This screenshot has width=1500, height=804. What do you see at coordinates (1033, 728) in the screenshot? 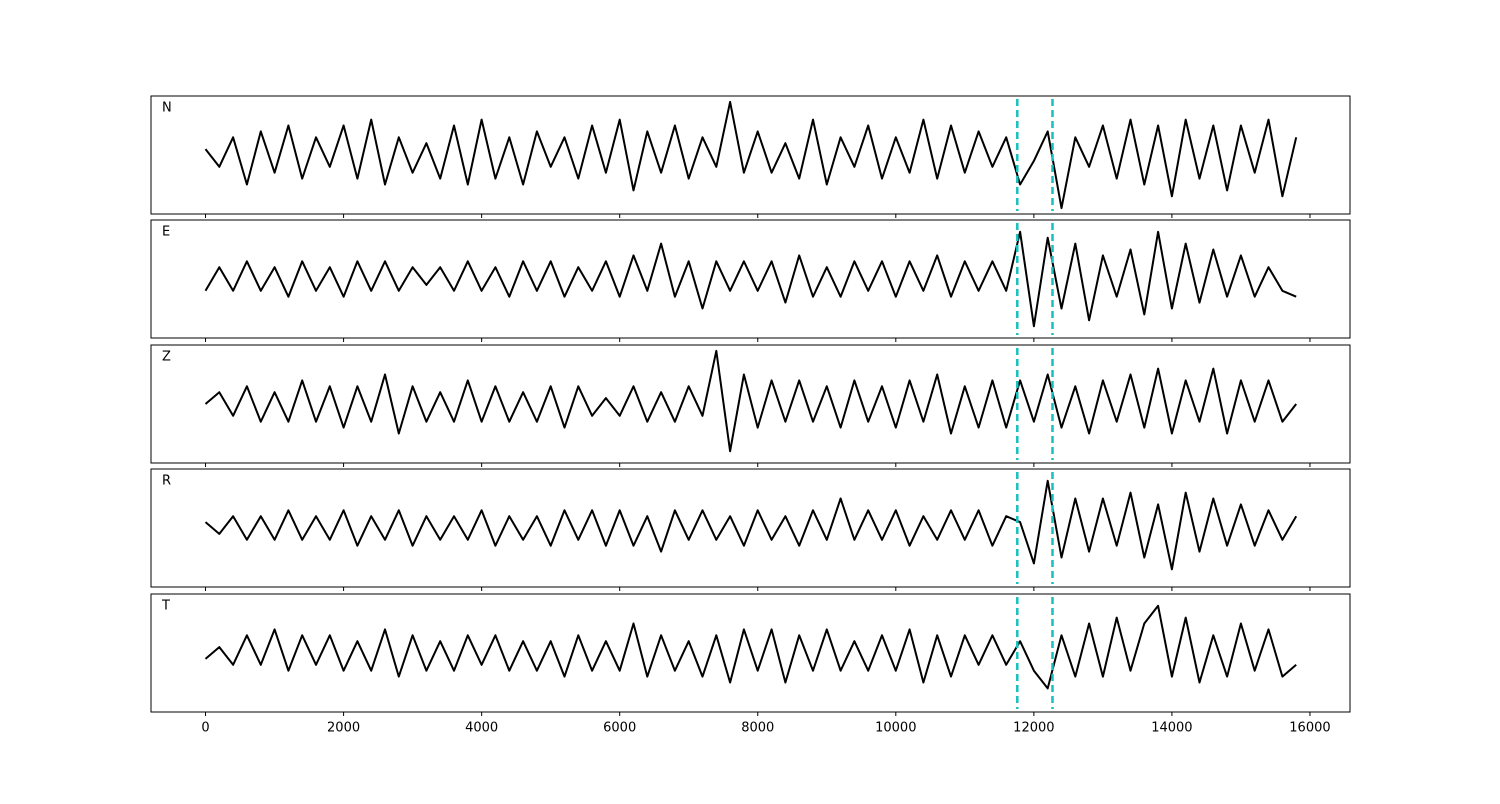
I see `x-tick-label: 12000` at bounding box center [1033, 728].